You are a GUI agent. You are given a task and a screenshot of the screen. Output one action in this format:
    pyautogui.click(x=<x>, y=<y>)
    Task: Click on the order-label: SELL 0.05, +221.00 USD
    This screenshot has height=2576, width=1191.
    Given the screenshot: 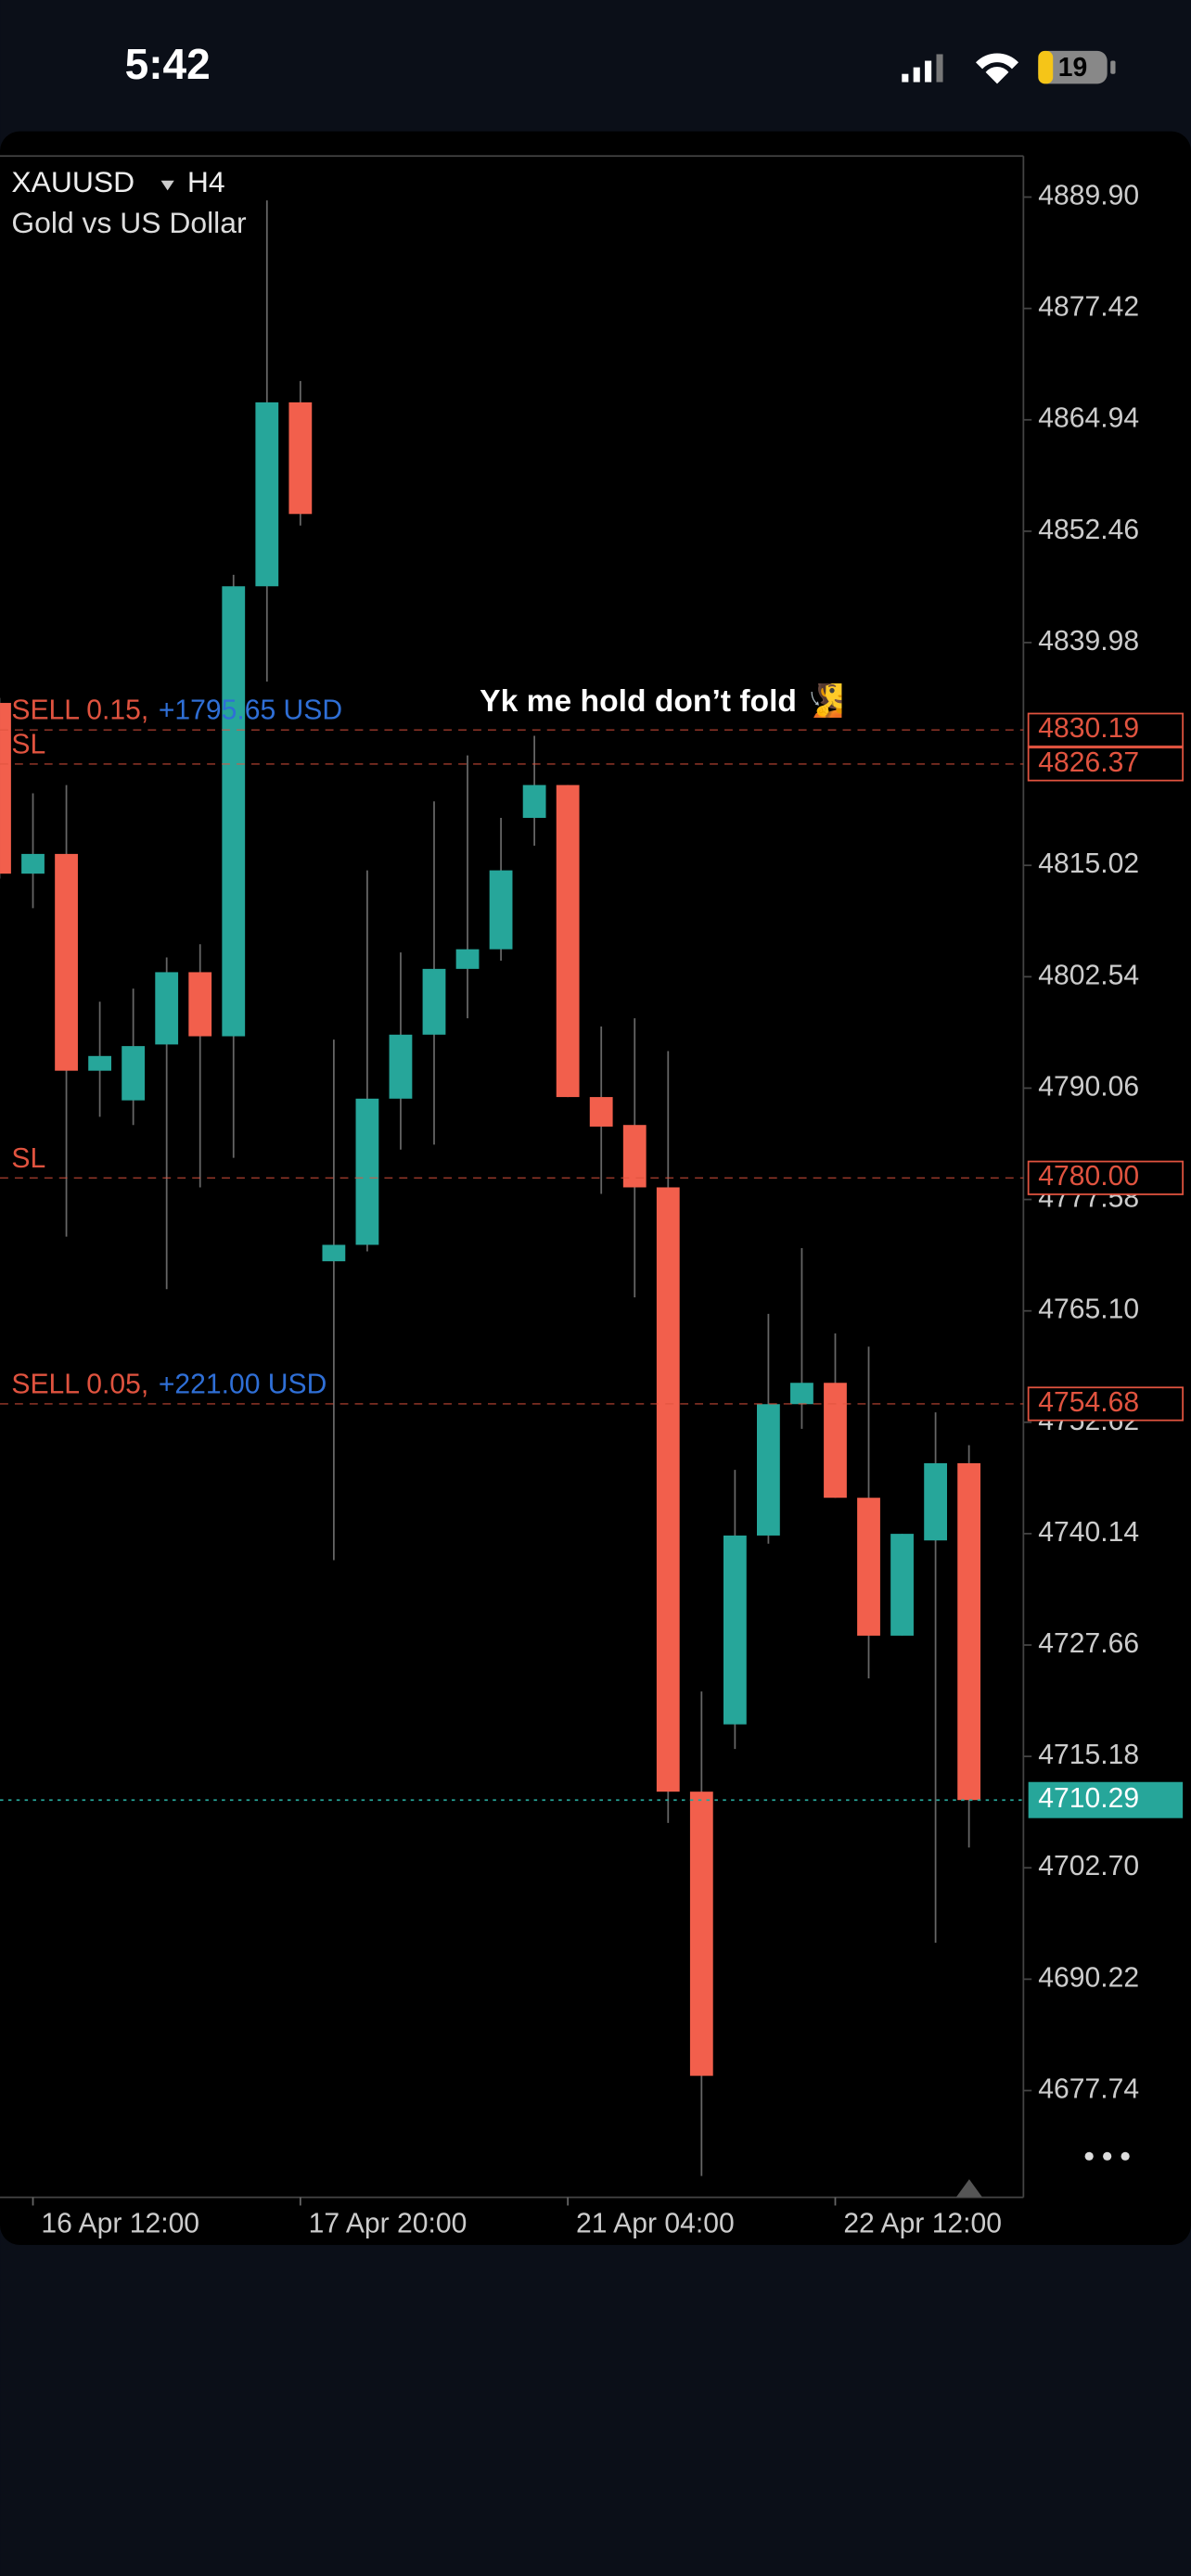 What is the action you would take?
    pyautogui.click(x=169, y=1384)
    